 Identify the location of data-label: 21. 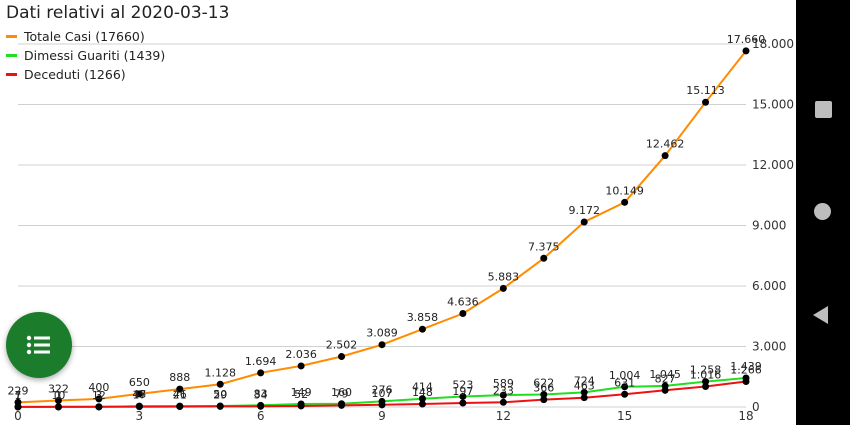
(180, 395).